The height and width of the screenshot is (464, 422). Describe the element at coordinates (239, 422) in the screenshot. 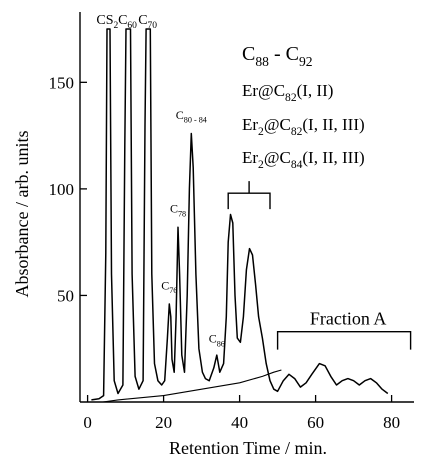

I see `x-tick-label: 40` at that location.